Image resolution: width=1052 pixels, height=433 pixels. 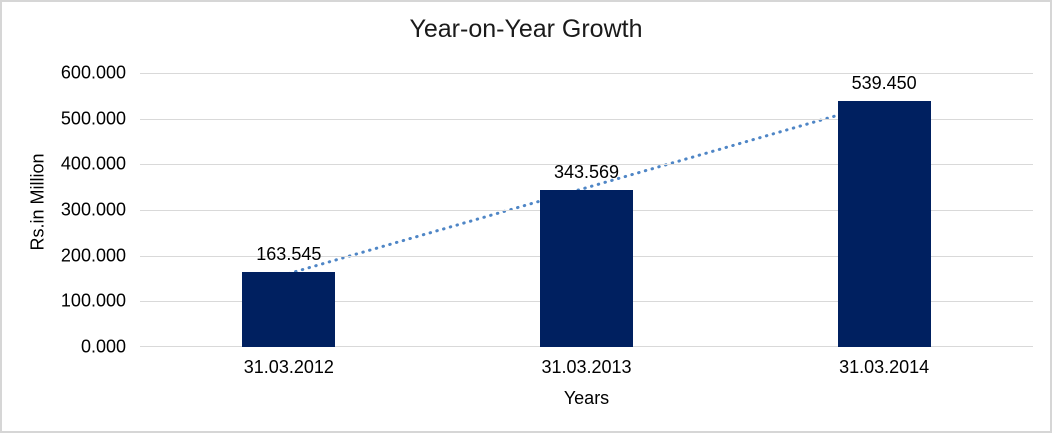 I want to click on y-tick-label: 500.000, so click(x=93, y=118).